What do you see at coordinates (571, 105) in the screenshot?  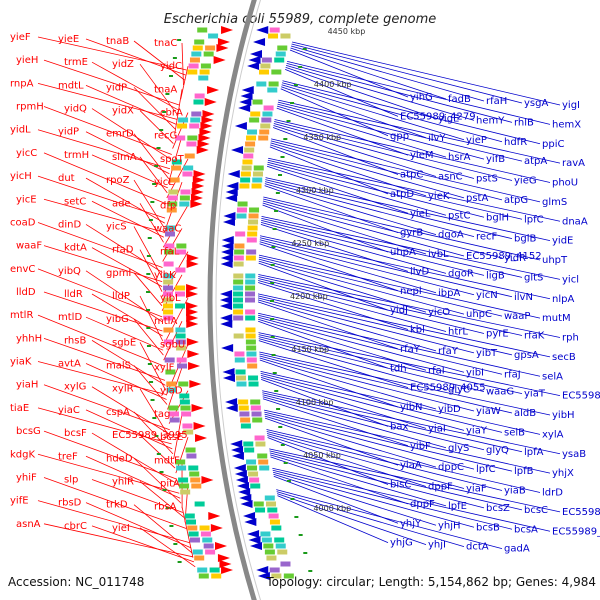 I see `reverse-gene-label: yigI` at bounding box center [571, 105].